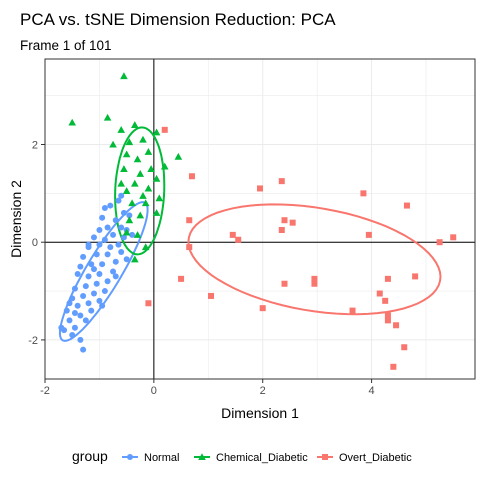  I want to click on y-tick-label: 2, so click(35, 145).